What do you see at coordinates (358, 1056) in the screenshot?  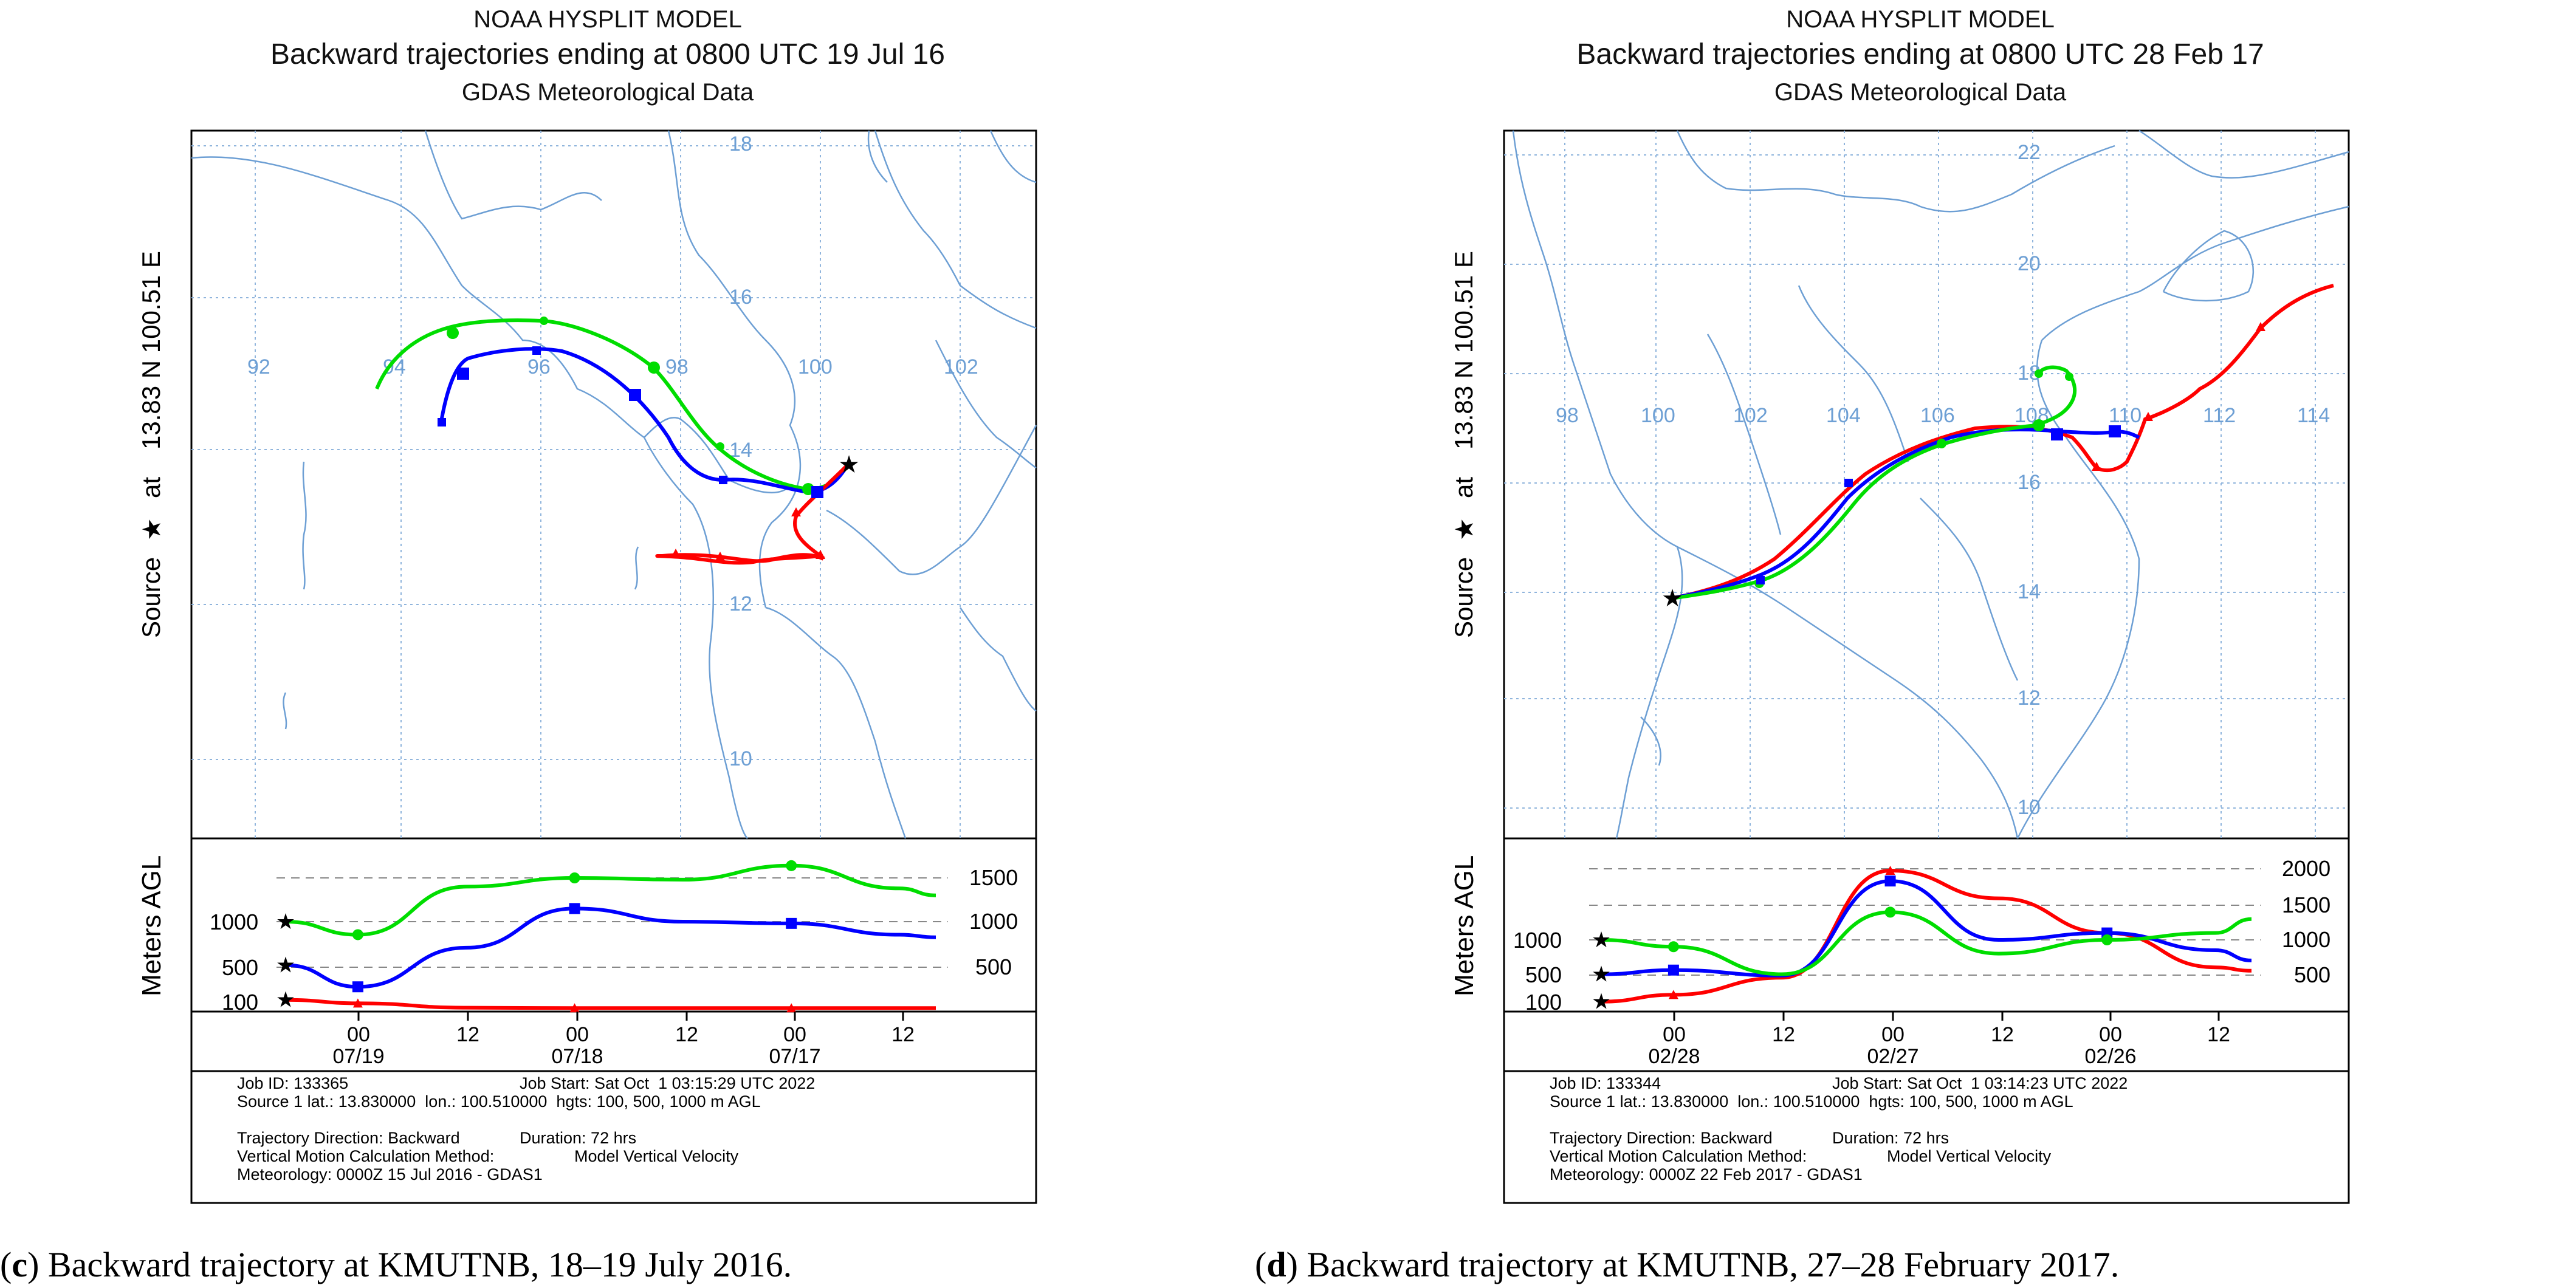 I see `date-label: 07/19` at bounding box center [358, 1056].